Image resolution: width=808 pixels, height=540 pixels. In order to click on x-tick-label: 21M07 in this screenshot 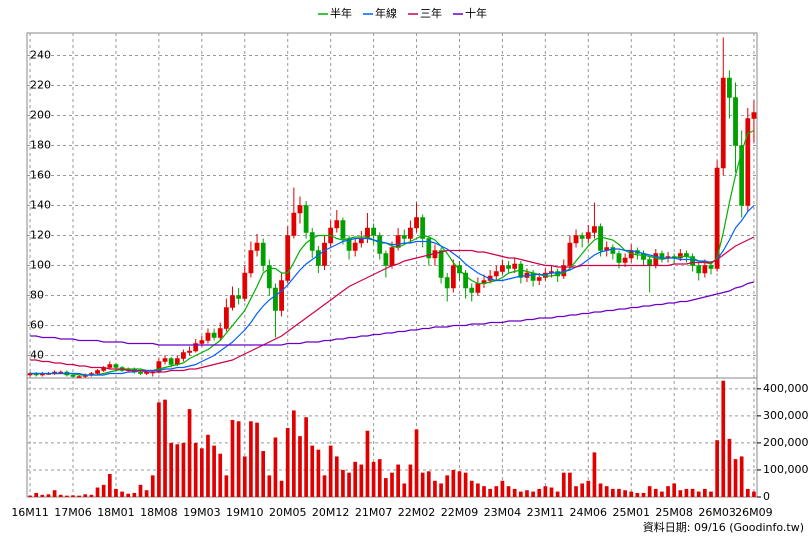, I will do `click(374, 512)`.